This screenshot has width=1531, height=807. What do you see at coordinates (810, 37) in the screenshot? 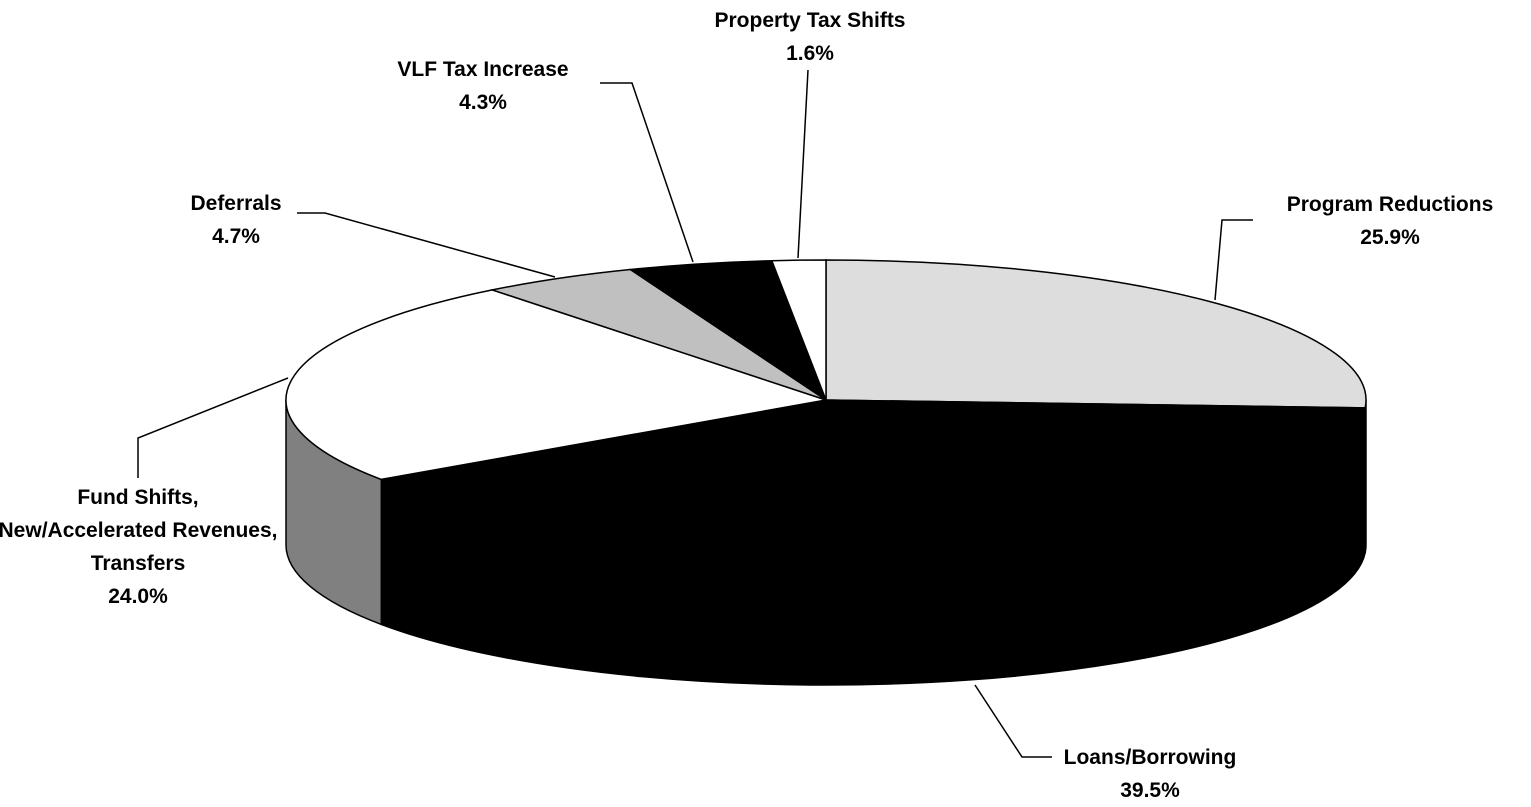
I see `slice-label: Property Tax Shifts 1.6%` at bounding box center [810, 37].